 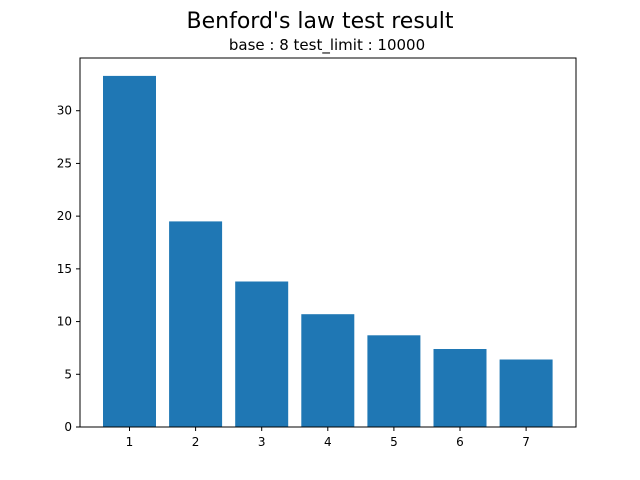 What do you see at coordinates (526, 442) in the screenshot?
I see `x-tick-label: 7` at bounding box center [526, 442].